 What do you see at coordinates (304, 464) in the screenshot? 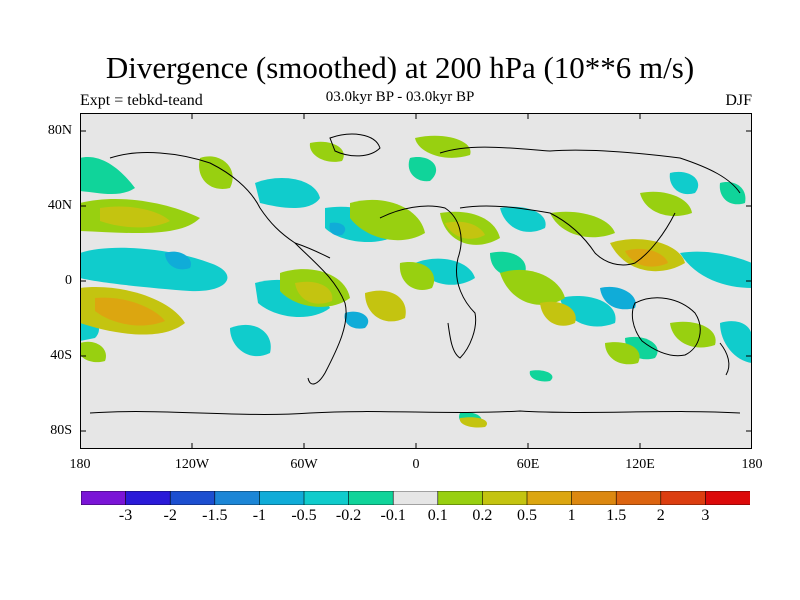
I see `lon-label-60w: 60W` at bounding box center [304, 464].